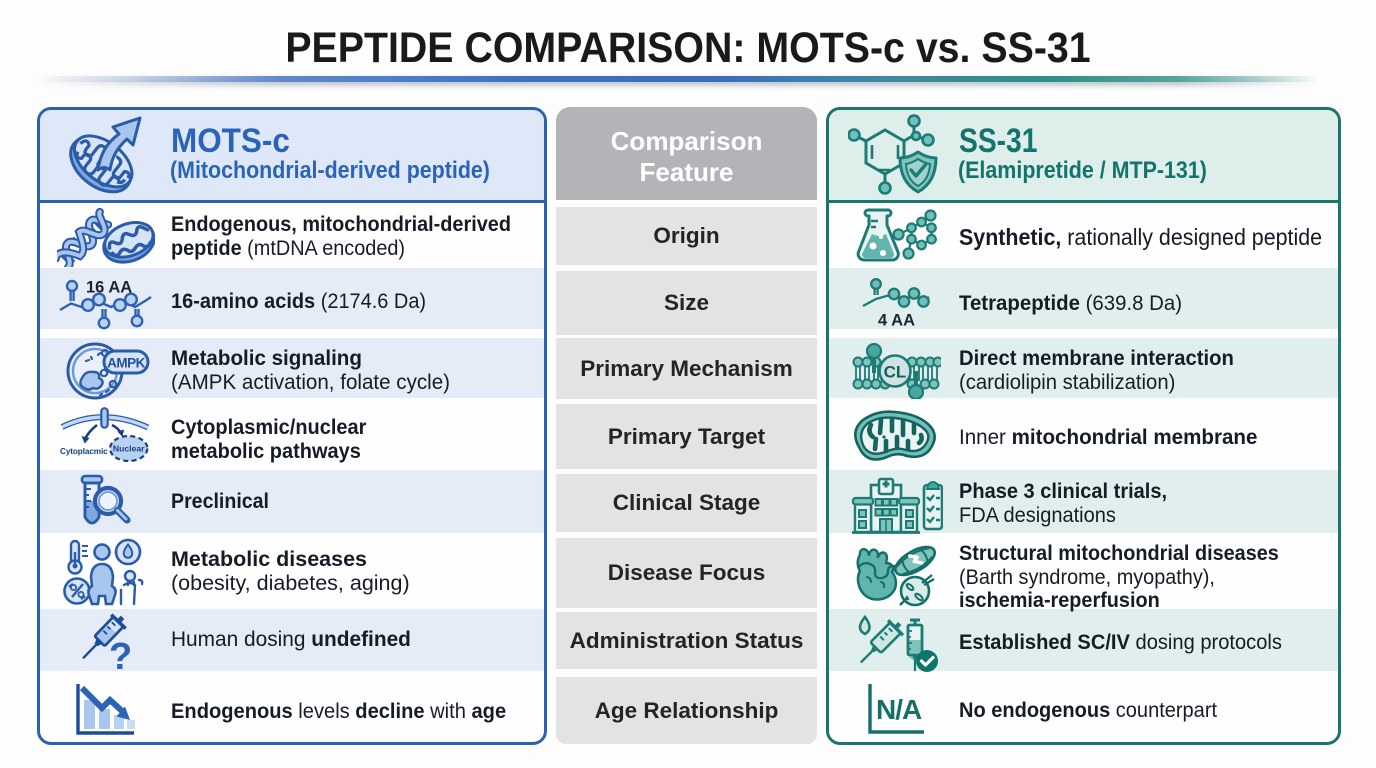  What do you see at coordinates (84, 451) in the screenshot?
I see `svg-text: Cytoplacmic` at bounding box center [84, 451].